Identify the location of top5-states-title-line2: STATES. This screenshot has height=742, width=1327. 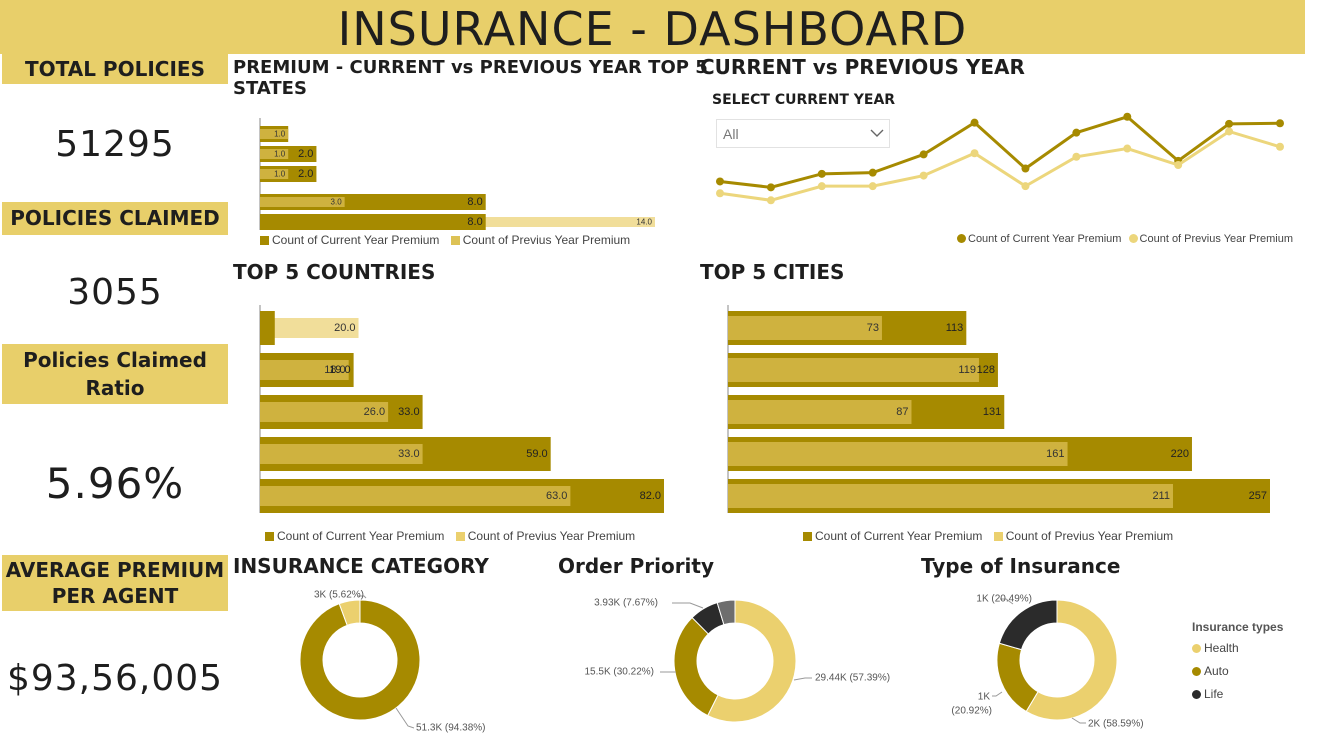
(270, 88).